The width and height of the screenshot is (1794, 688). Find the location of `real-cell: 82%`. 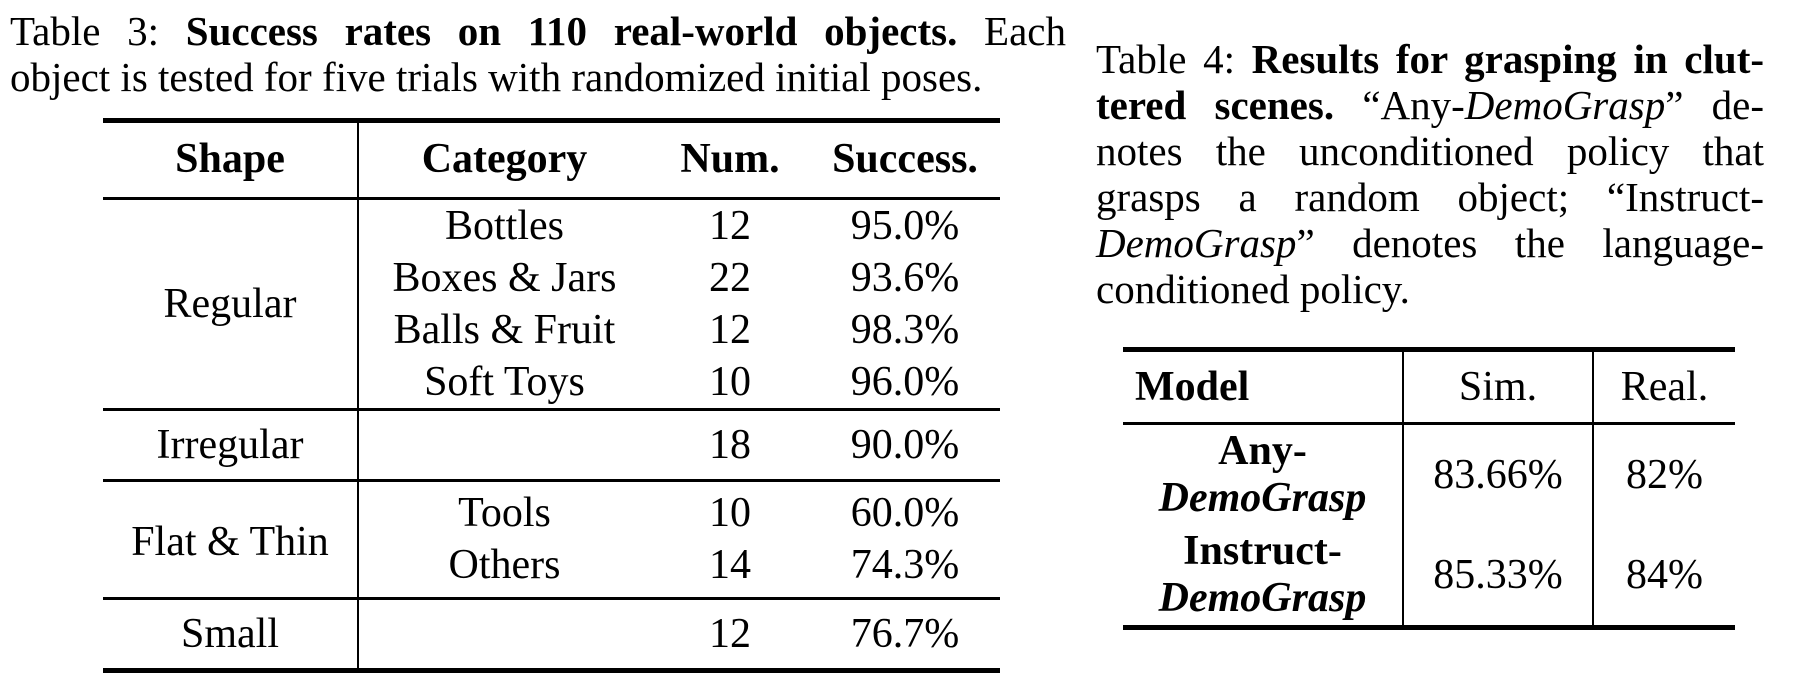

real-cell: 82% is located at coordinates (1664, 475).